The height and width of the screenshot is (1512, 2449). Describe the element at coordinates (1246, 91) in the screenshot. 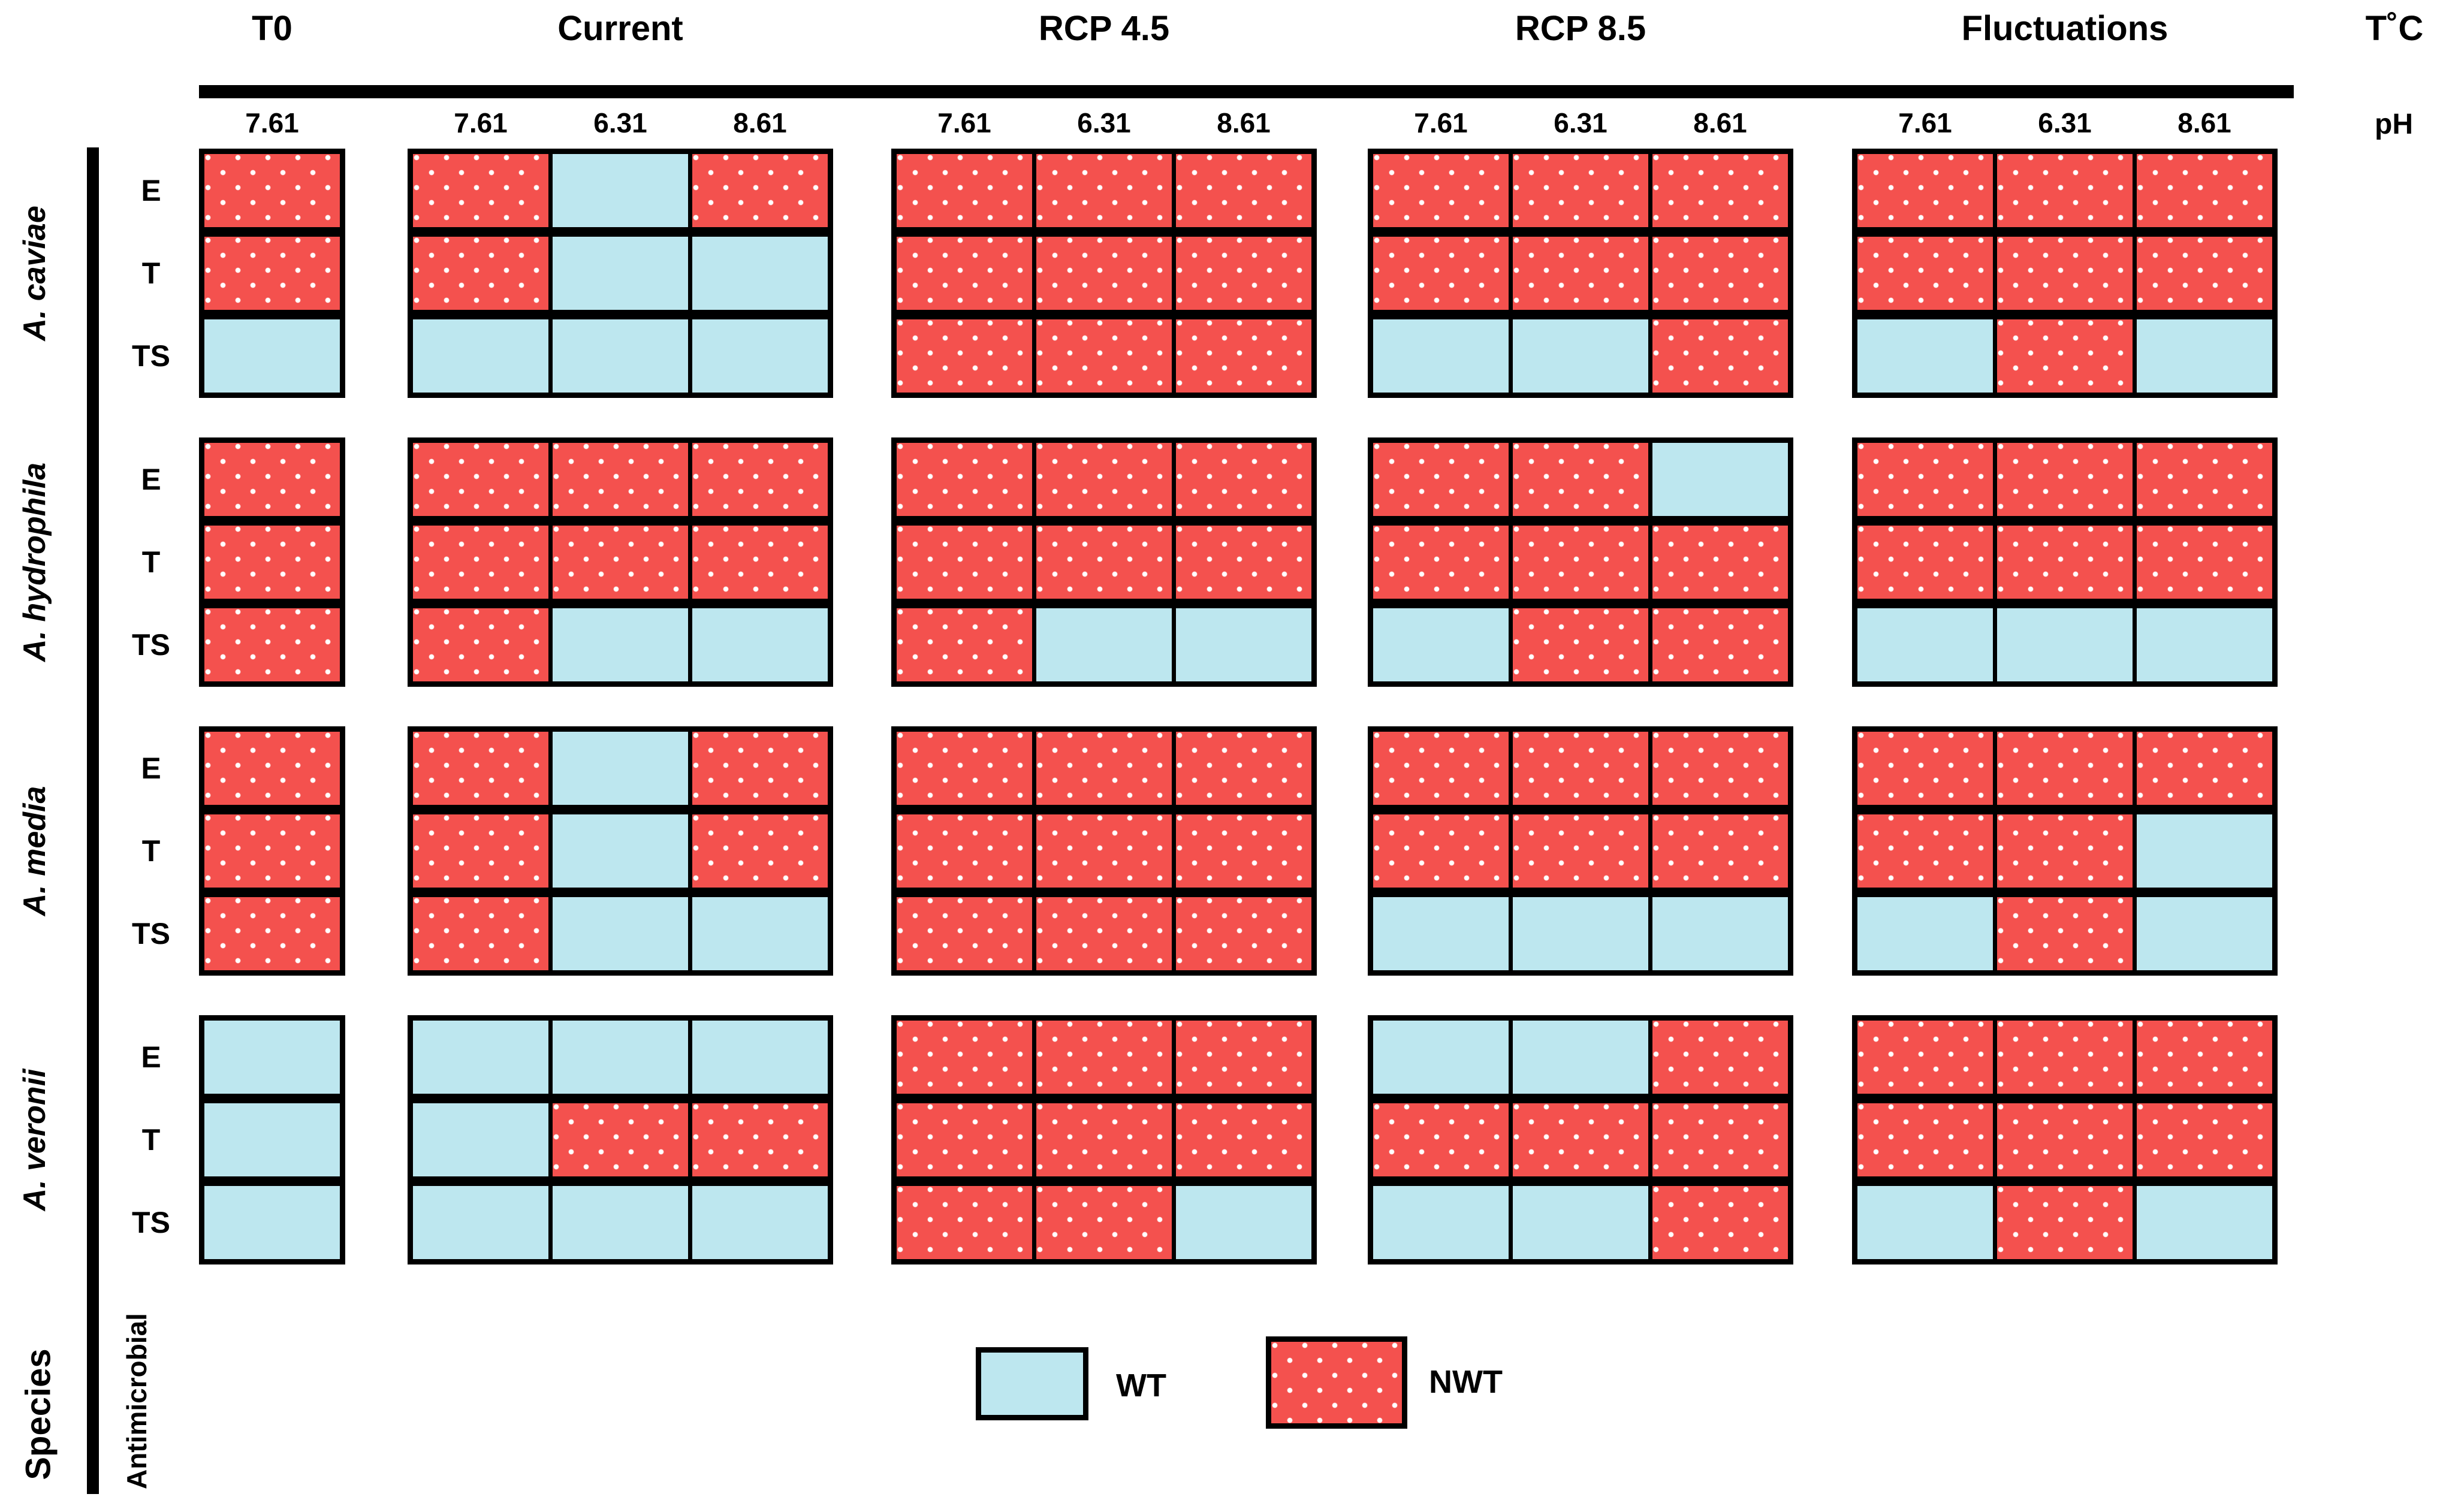

I see `header-rule` at that location.